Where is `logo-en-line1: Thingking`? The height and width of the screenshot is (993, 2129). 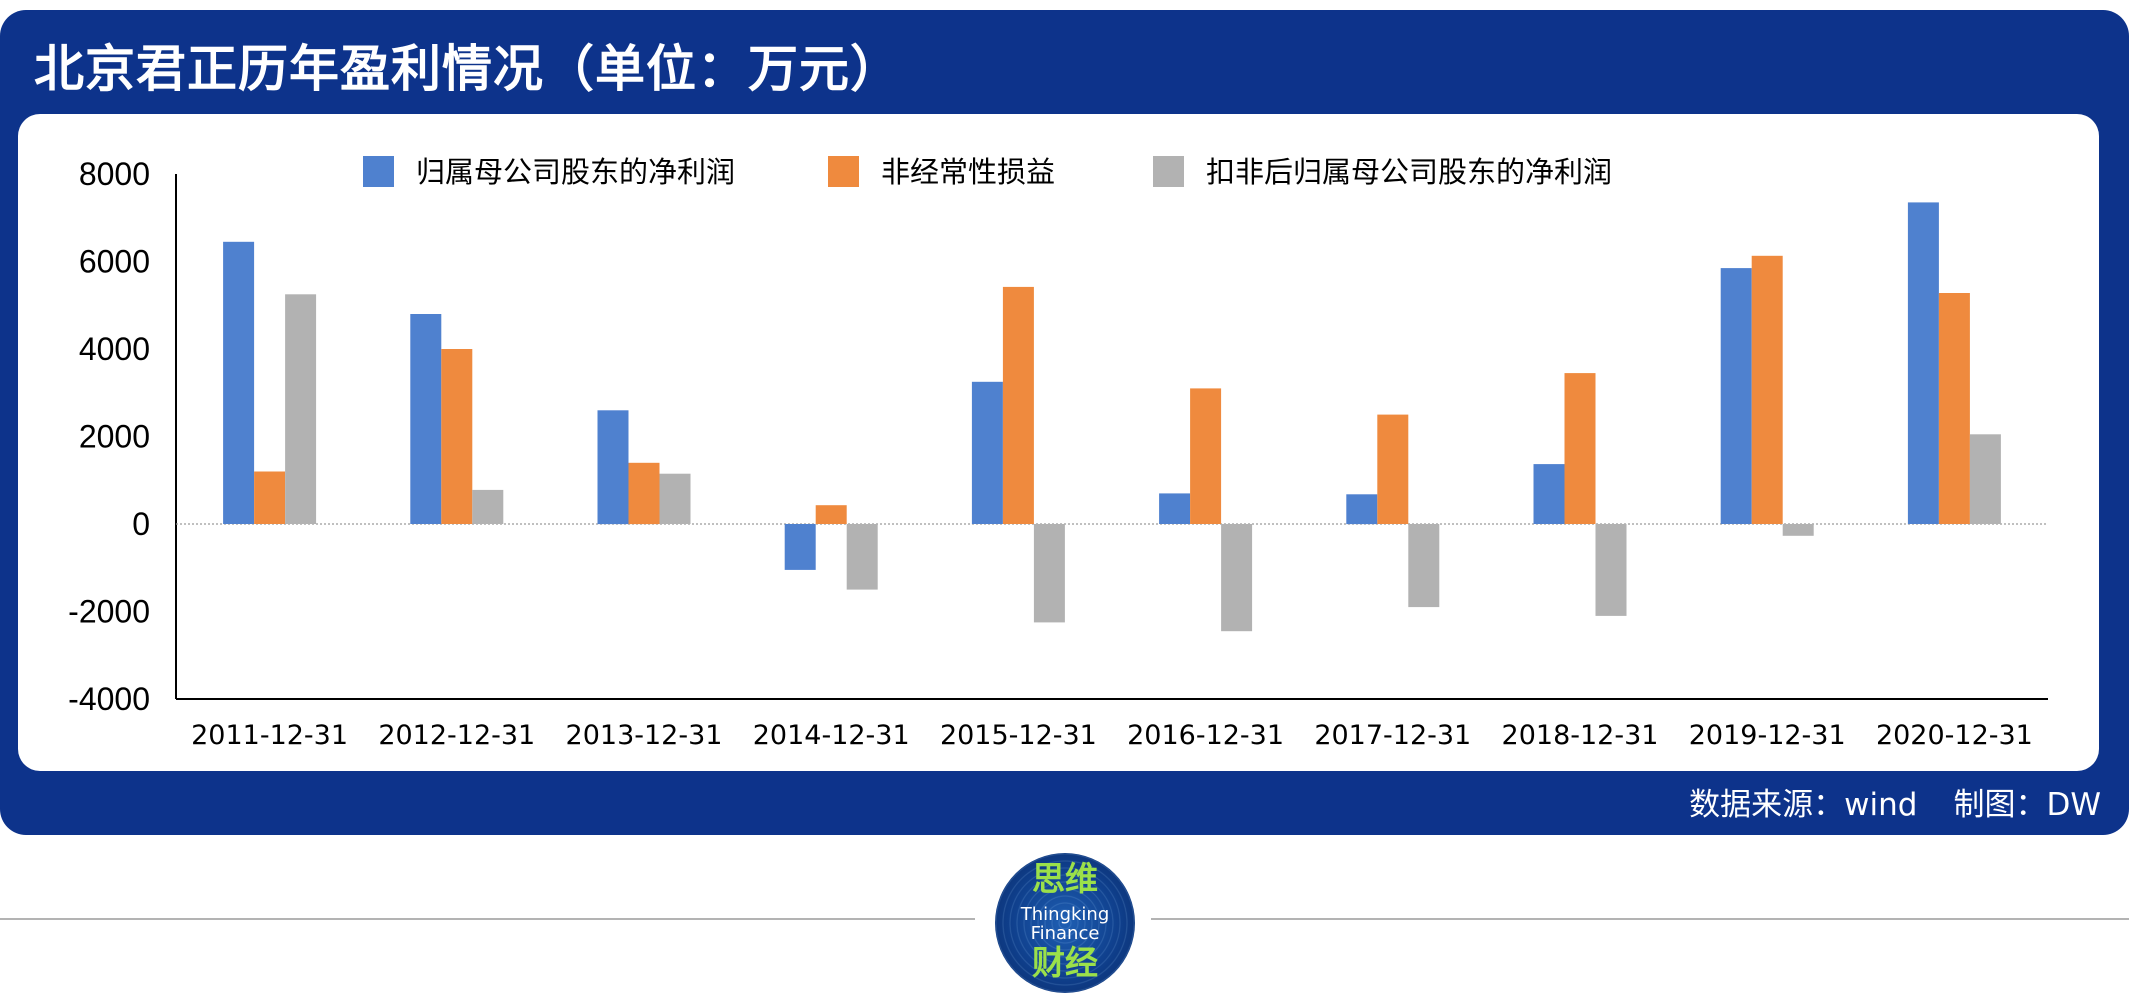
logo-en-line1: Thingking is located at coordinates (1065, 914).